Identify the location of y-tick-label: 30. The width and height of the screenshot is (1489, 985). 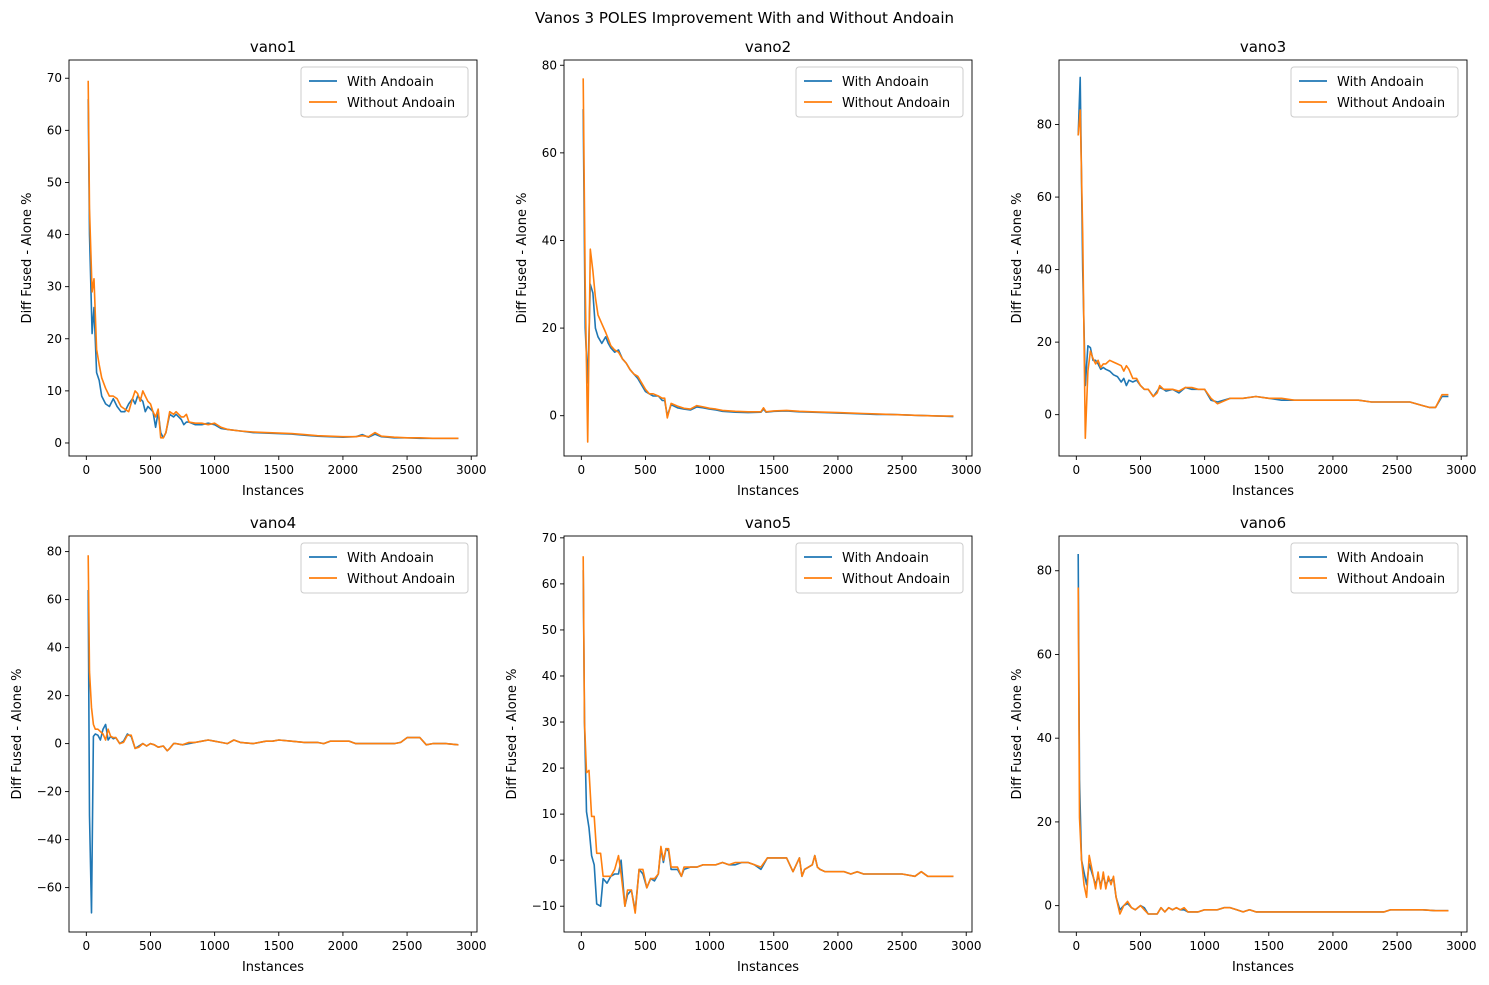
(54, 287).